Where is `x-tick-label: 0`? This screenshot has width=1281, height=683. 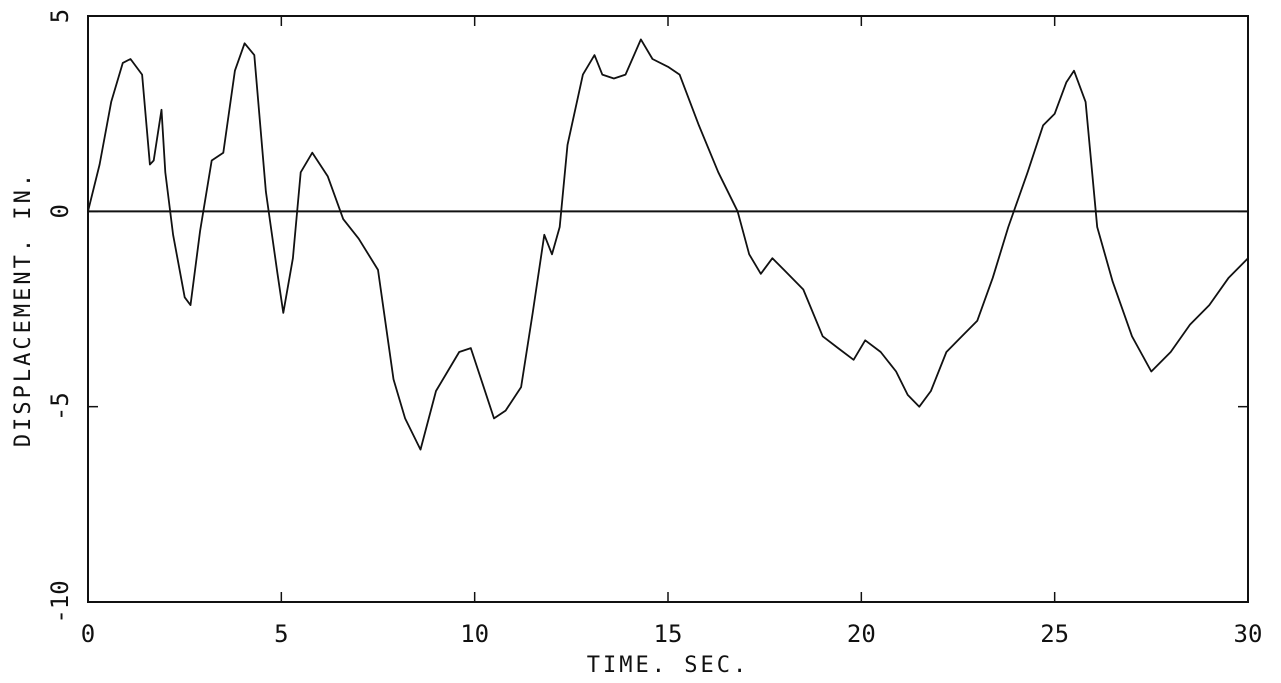
x-tick-label: 0 is located at coordinates (88, 634).